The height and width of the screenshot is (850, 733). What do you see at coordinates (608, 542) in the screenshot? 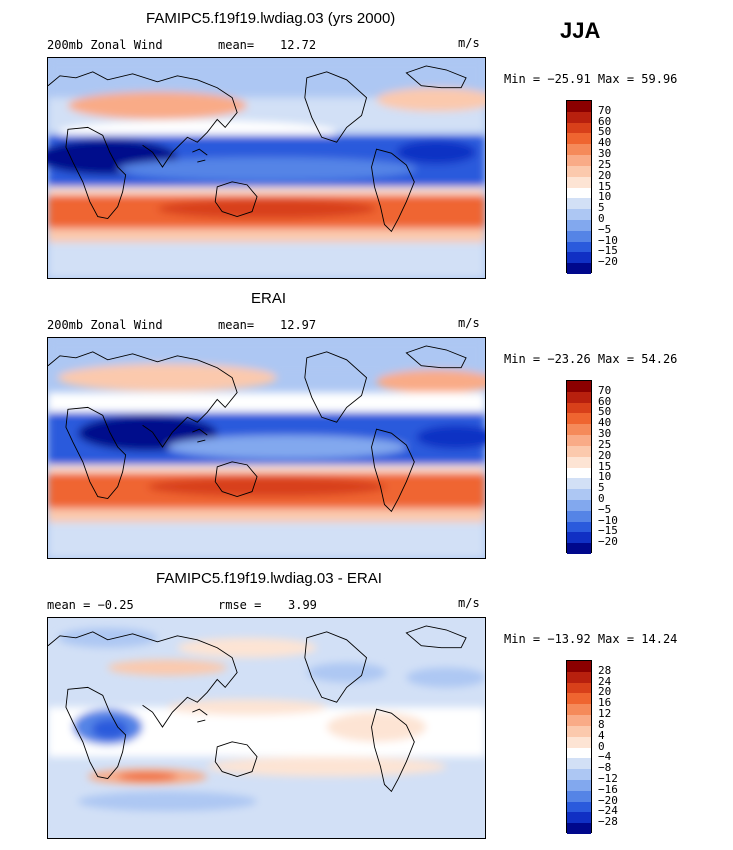
I see `panel-2-colorbar-tick-label: −20` at bounding box center [608, 542].